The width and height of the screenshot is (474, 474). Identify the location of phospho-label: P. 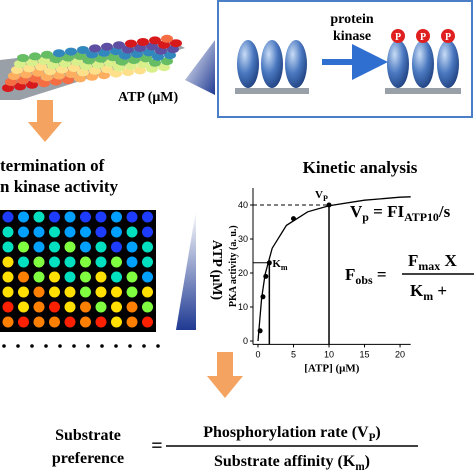
(398, 37).